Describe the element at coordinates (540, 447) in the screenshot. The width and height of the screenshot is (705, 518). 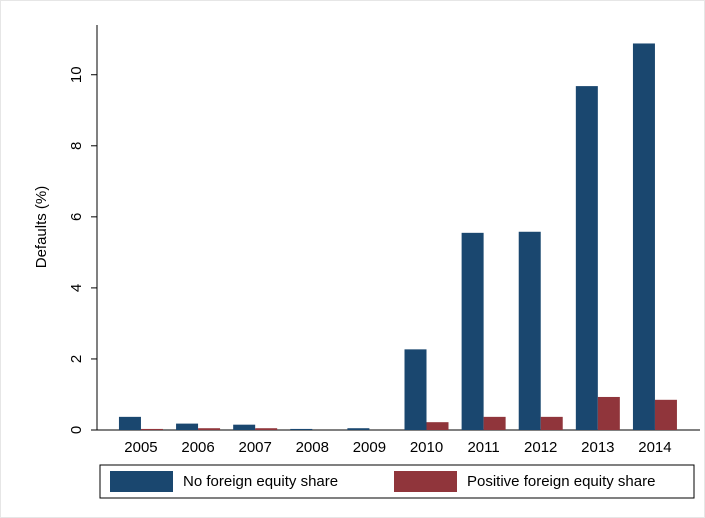
I see `x-tick-label: 2012` at that location.